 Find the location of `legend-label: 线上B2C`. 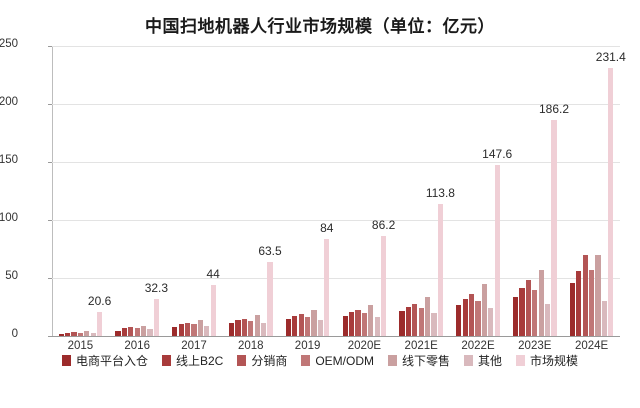

legend-label: 线上B2C is located at coordinates (199, 361).